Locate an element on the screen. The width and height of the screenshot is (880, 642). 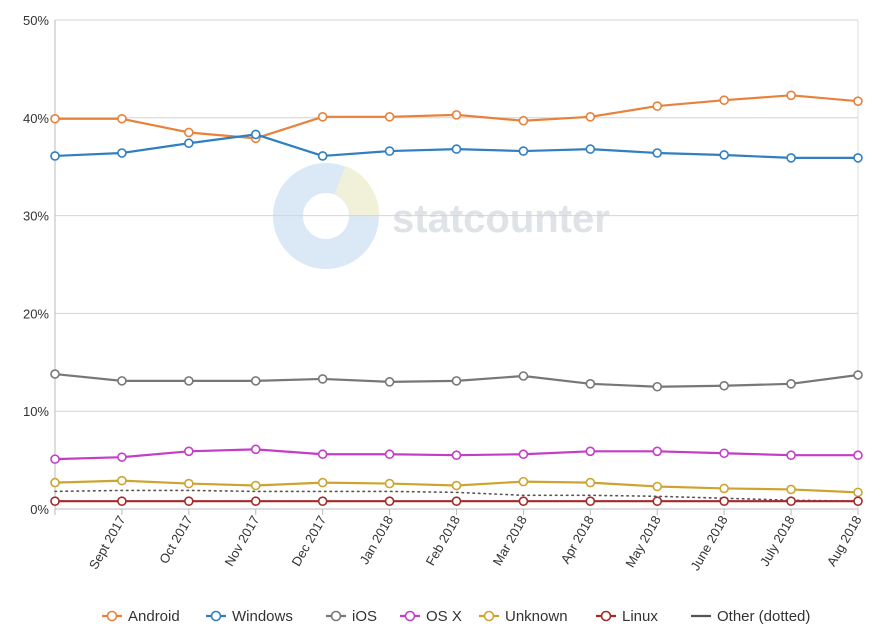
x-tick-label: July 2018 is located at coordinates (777, 541).